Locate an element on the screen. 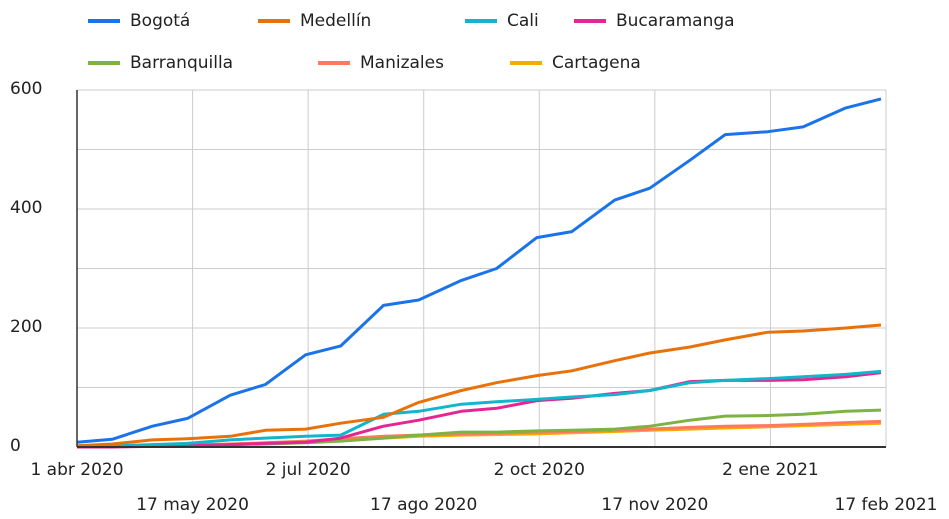 Image resolution: width=949 pixels, height=519 pixels. y-tick-label: 600 is located at coordinates (26, 89).